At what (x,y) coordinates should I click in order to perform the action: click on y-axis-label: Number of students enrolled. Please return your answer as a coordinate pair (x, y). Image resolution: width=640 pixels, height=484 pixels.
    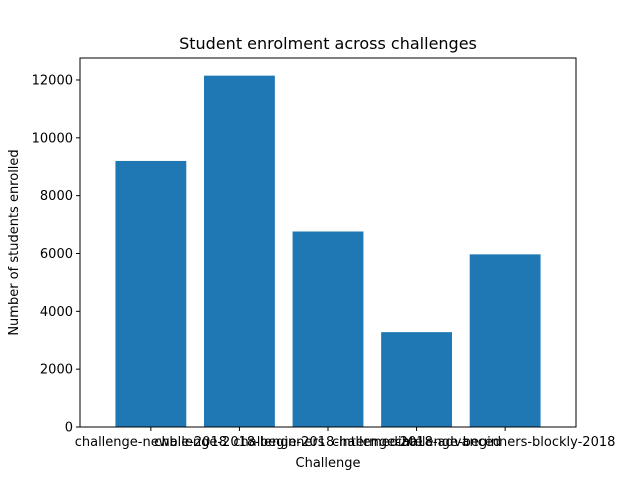
    Looking at the image, I should click on (14, 242).